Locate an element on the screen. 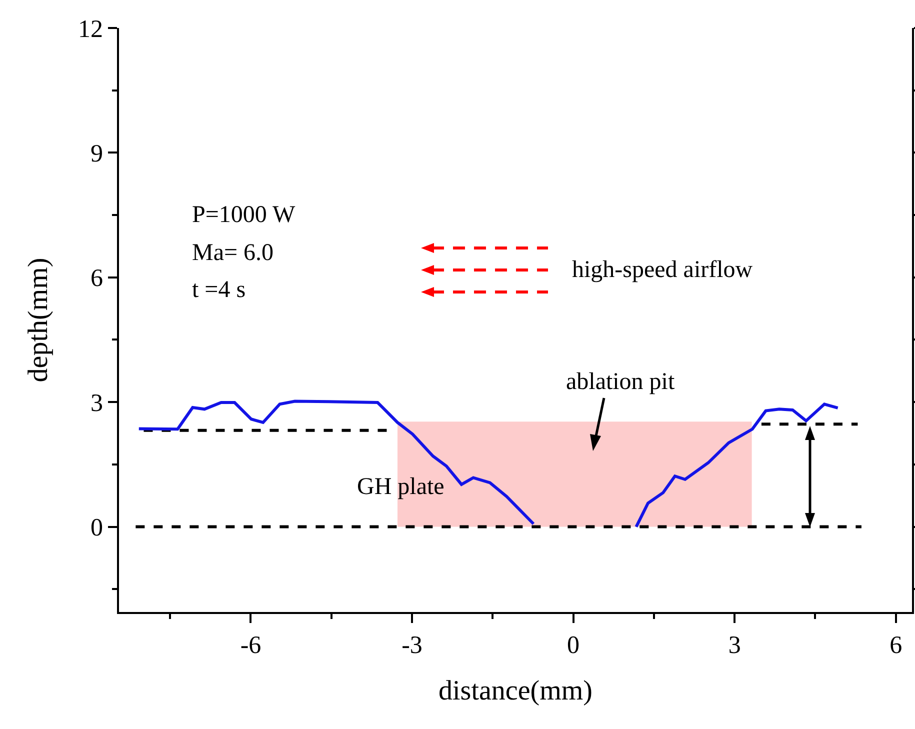 This screenshot has height=729, width=915. annotation: Ma= 6.0 is located at coordinates (233, 253).